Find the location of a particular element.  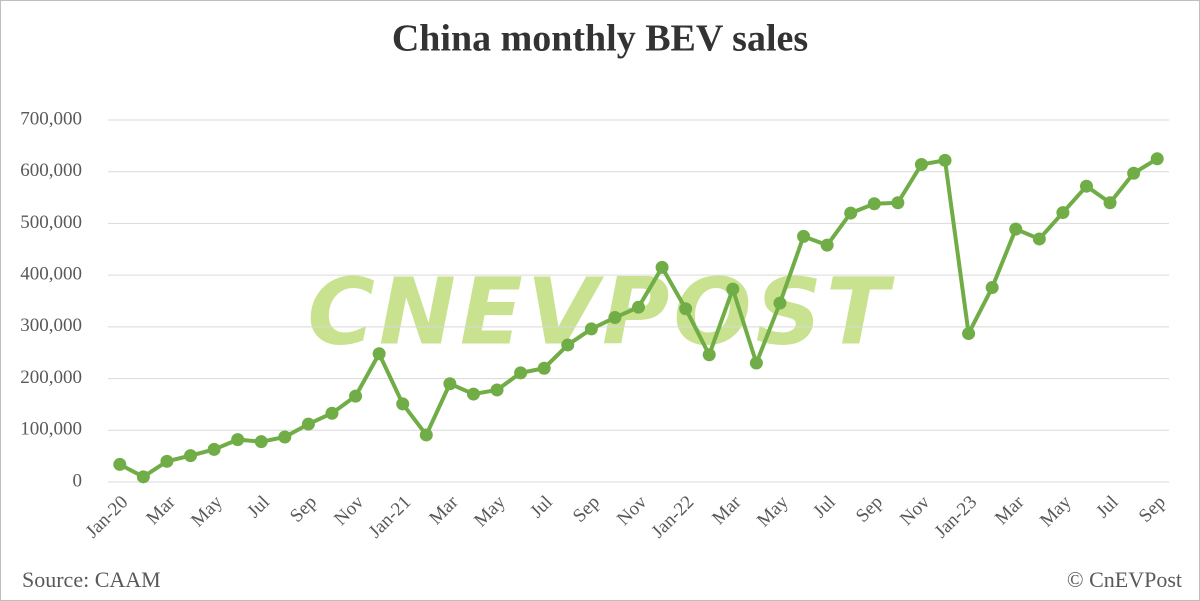

y-tick-label: 500,000 is located at coordinates (51, 222).